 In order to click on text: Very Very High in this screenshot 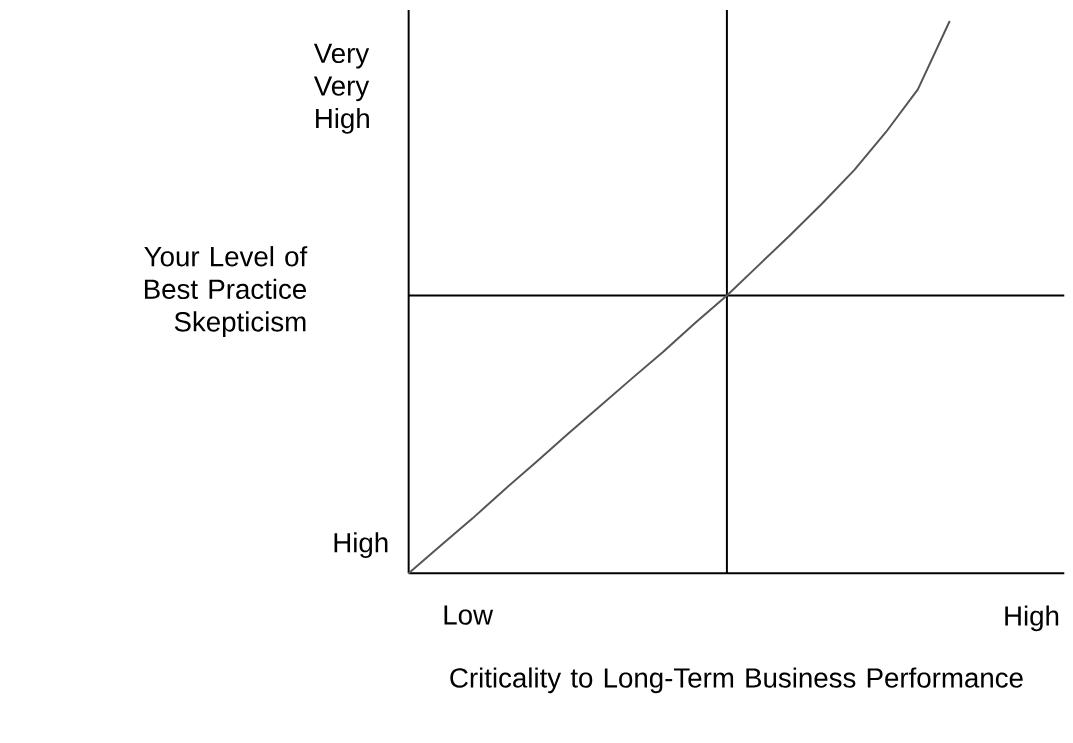, I will do `click(341, 88)`.